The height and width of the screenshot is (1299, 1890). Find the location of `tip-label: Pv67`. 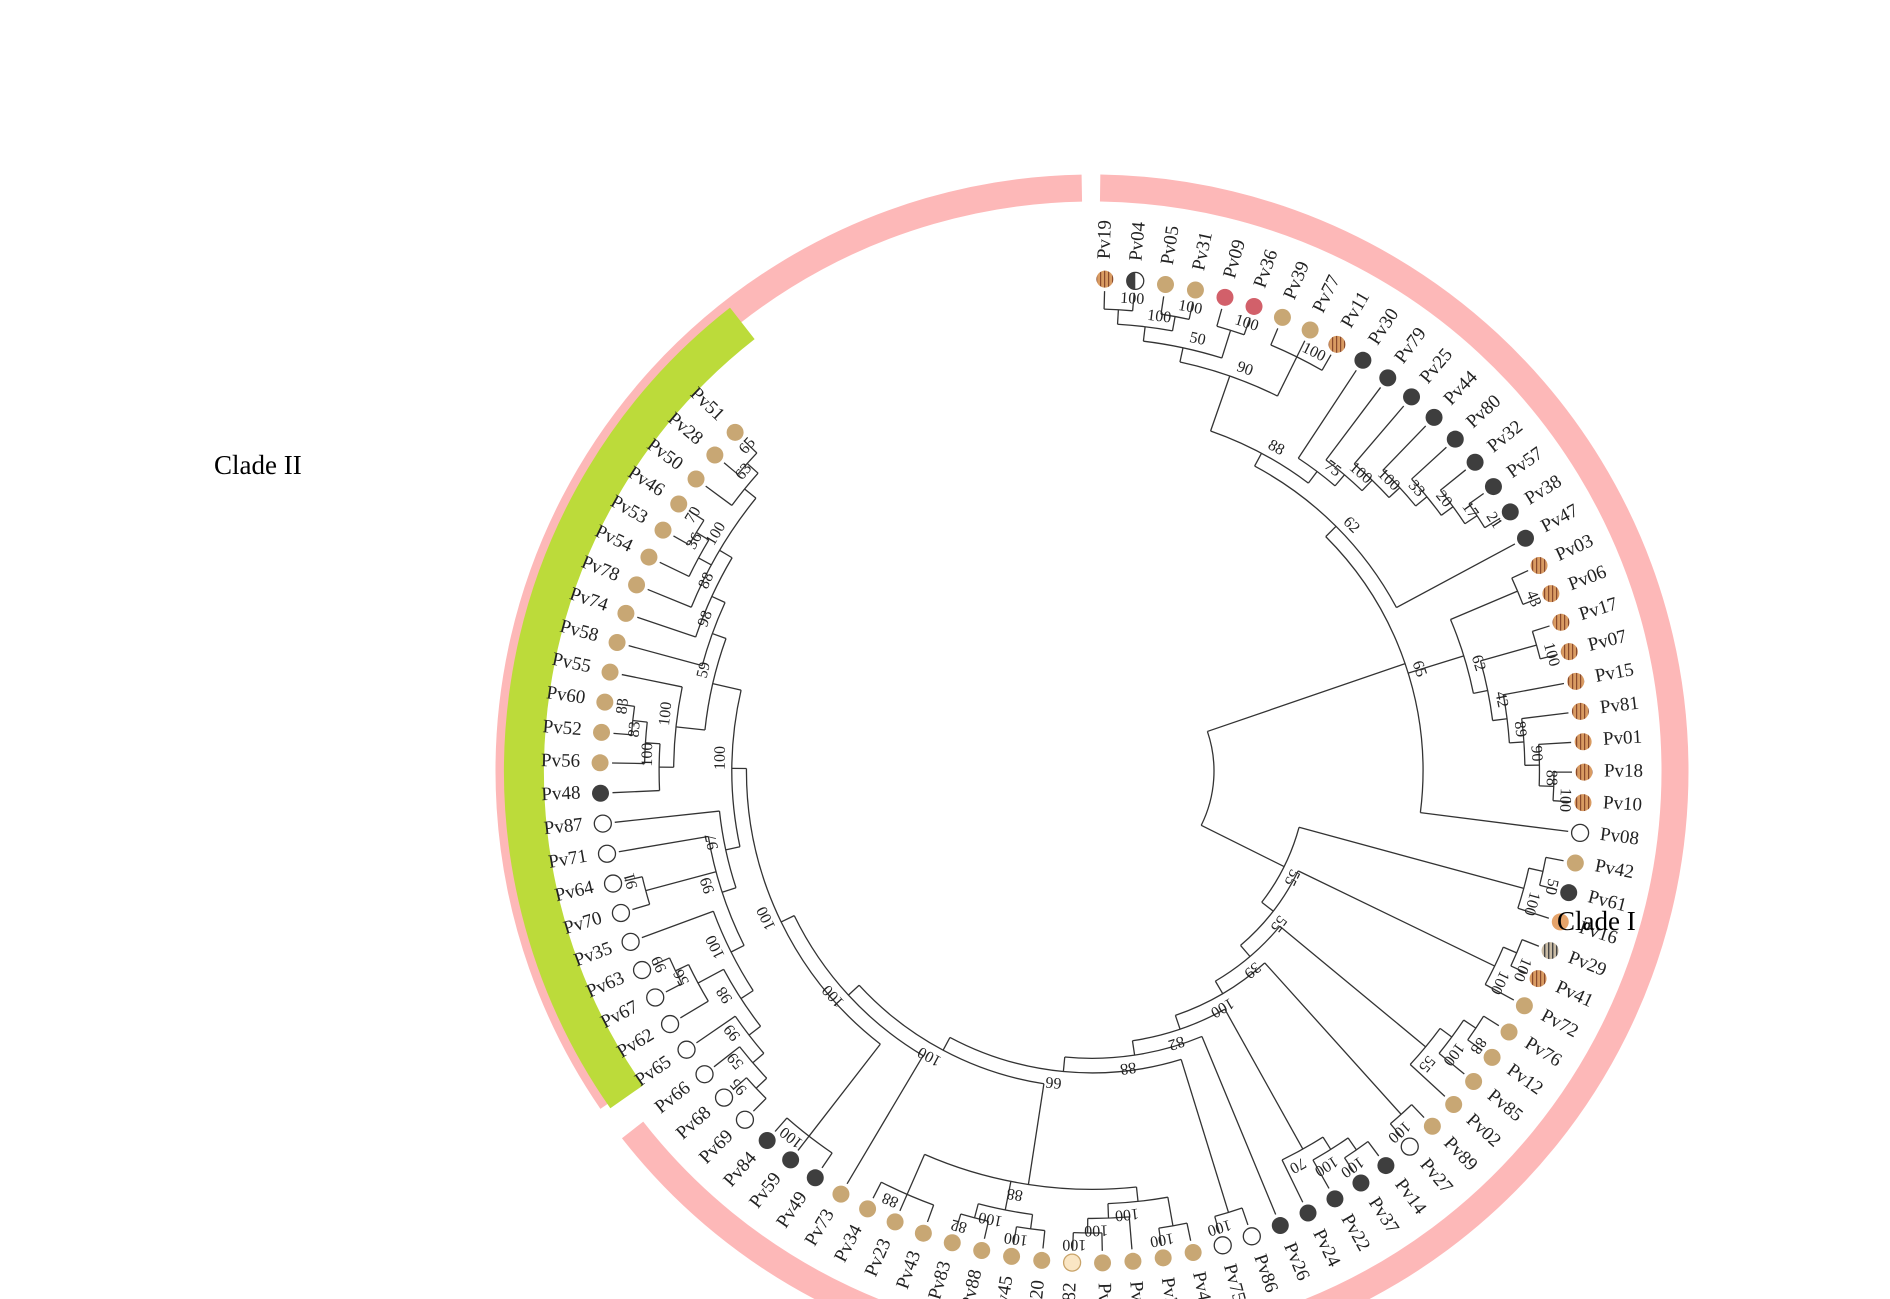

tip-label: Pv67 is located at coordinates (619, 1014).